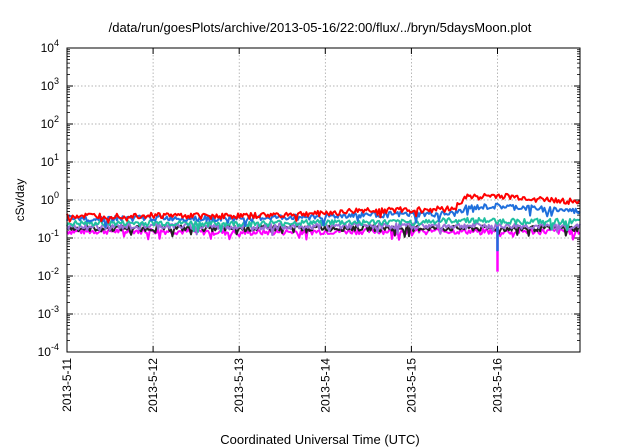 The image size is (640, 448). Describe the element at coordinates (50, 198) in the screenshot. I see `y-tick-label: 10⁰` at that location.